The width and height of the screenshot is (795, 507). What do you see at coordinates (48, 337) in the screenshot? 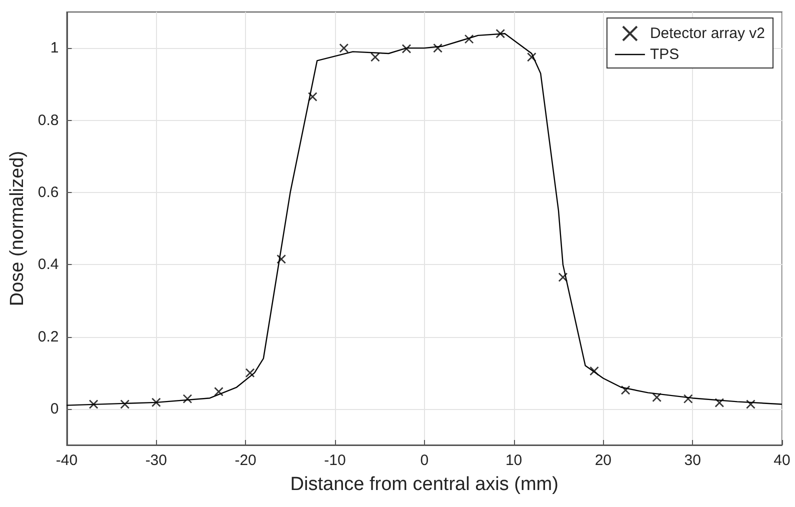
I see `y-tick-label: 0.2` at bounding box center [48, 337].